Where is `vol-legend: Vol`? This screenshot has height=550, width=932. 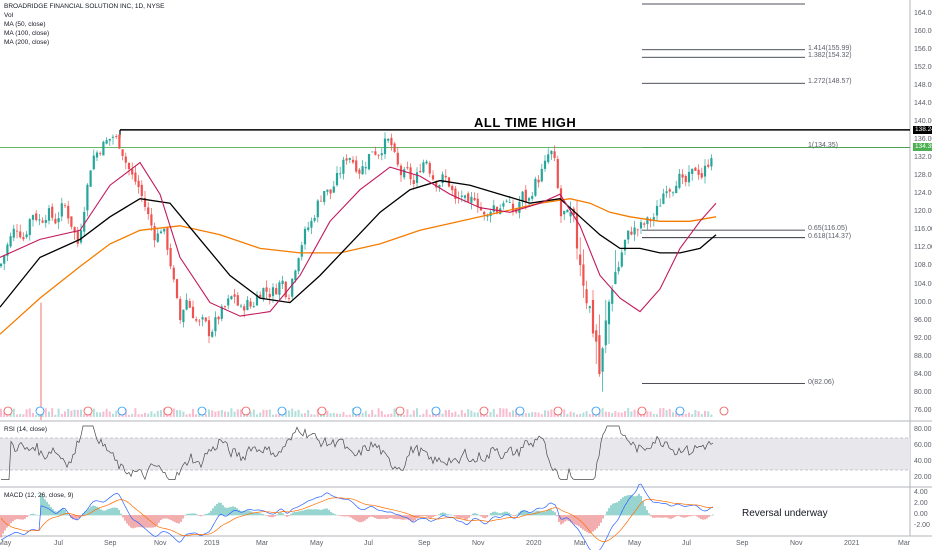
vol-legend: Vol is located at coordinates (9, 15).